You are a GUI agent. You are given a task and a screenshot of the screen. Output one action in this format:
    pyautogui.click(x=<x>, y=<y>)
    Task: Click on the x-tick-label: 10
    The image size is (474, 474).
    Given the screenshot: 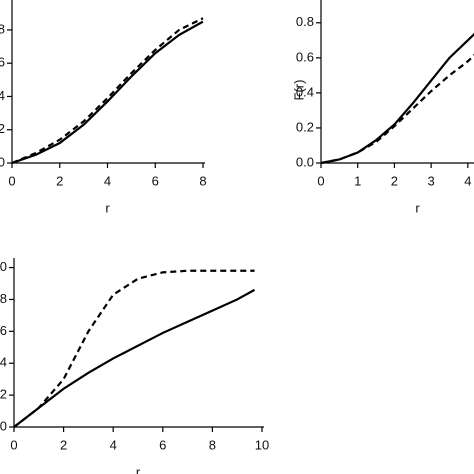 What is the action you would take?
    pyautogui.click(x=262, y=444)
    